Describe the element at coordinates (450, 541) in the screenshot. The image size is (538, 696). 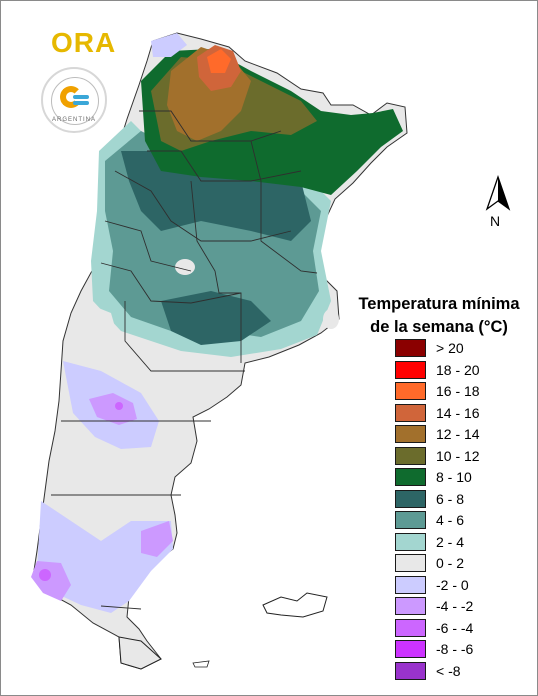
I see `legend-label: 2 - 4` at that location.